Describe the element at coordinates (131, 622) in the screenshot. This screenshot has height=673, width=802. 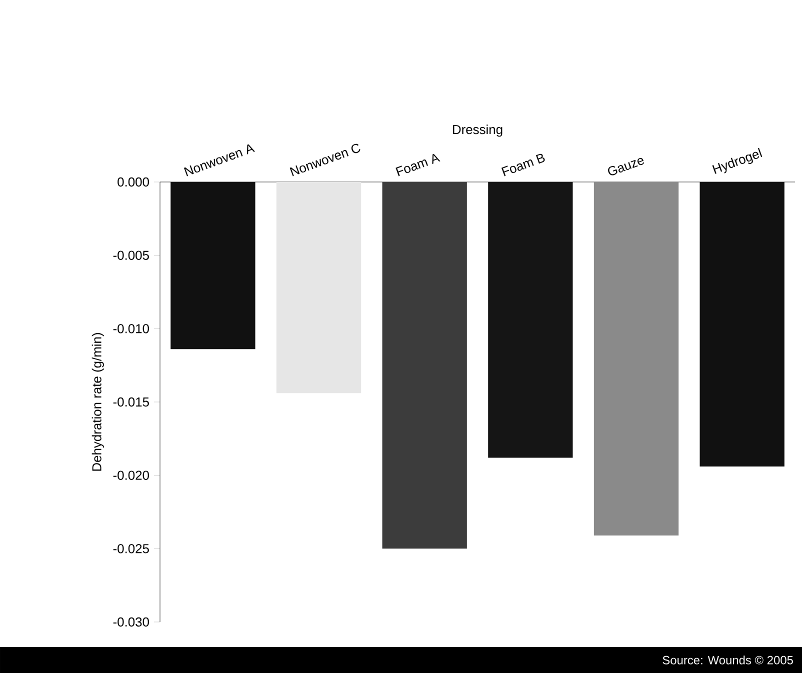
I see `y-tick-label: -0.030` at that location.